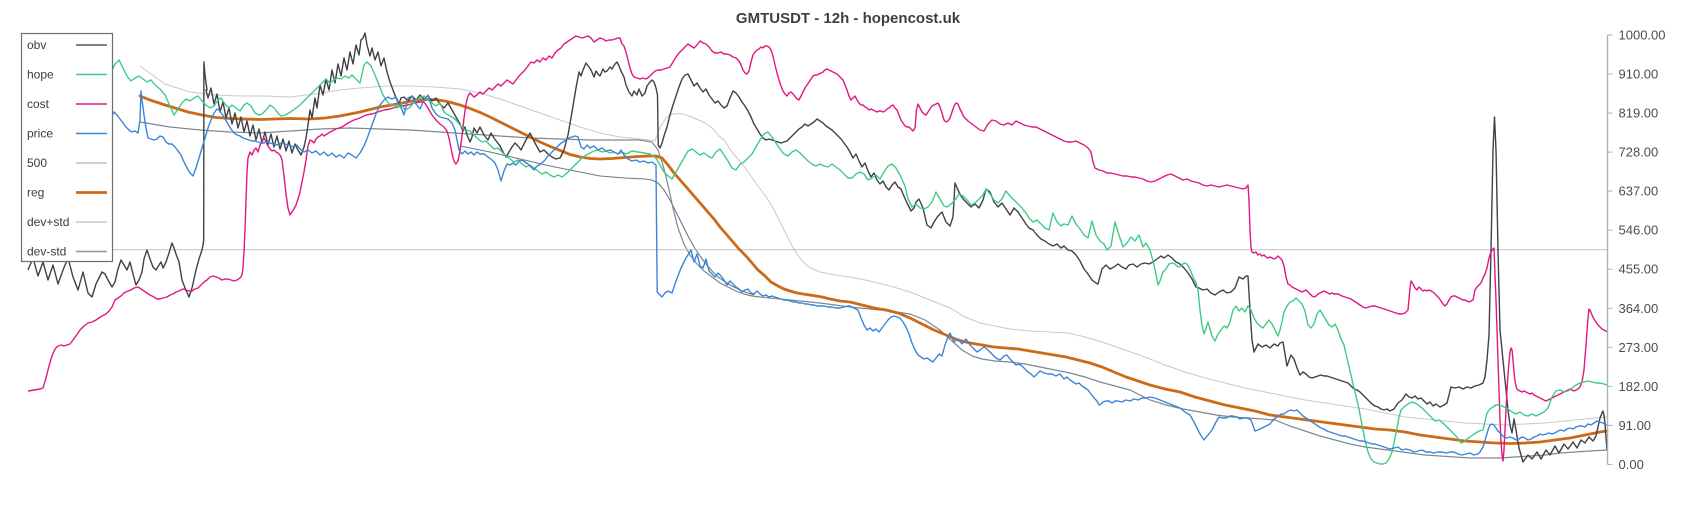 Image resolution: width=1700 pixels, height=505 pixels. What do you see at coordinates (1639, 191) in the screenshot?
I see `svg-text: 637.00` at bounding box center [1639, 191].